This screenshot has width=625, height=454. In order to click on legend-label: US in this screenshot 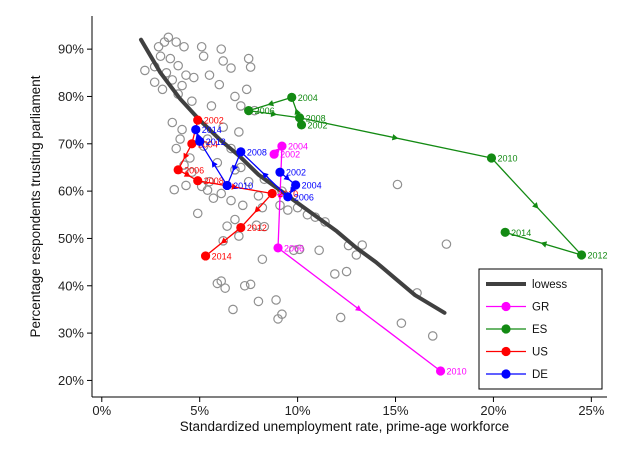, I will do `click(540, 353)`.